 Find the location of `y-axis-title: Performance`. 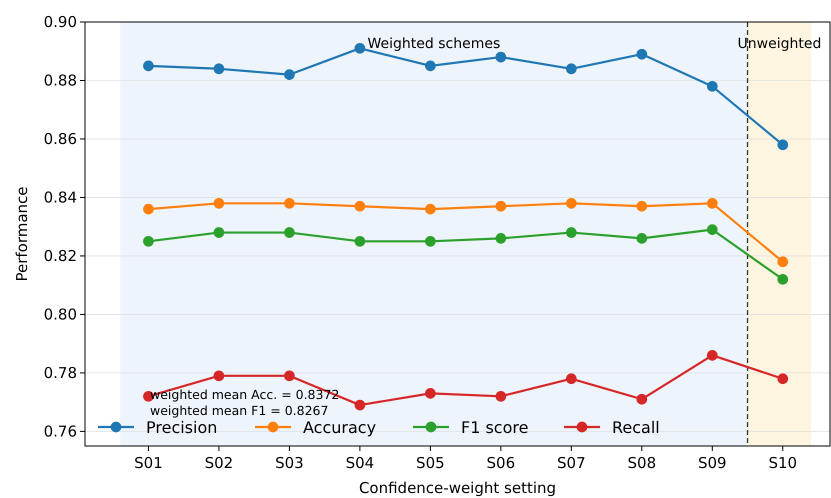

y-axis-title: Performance is located at coordinates (22, 234).